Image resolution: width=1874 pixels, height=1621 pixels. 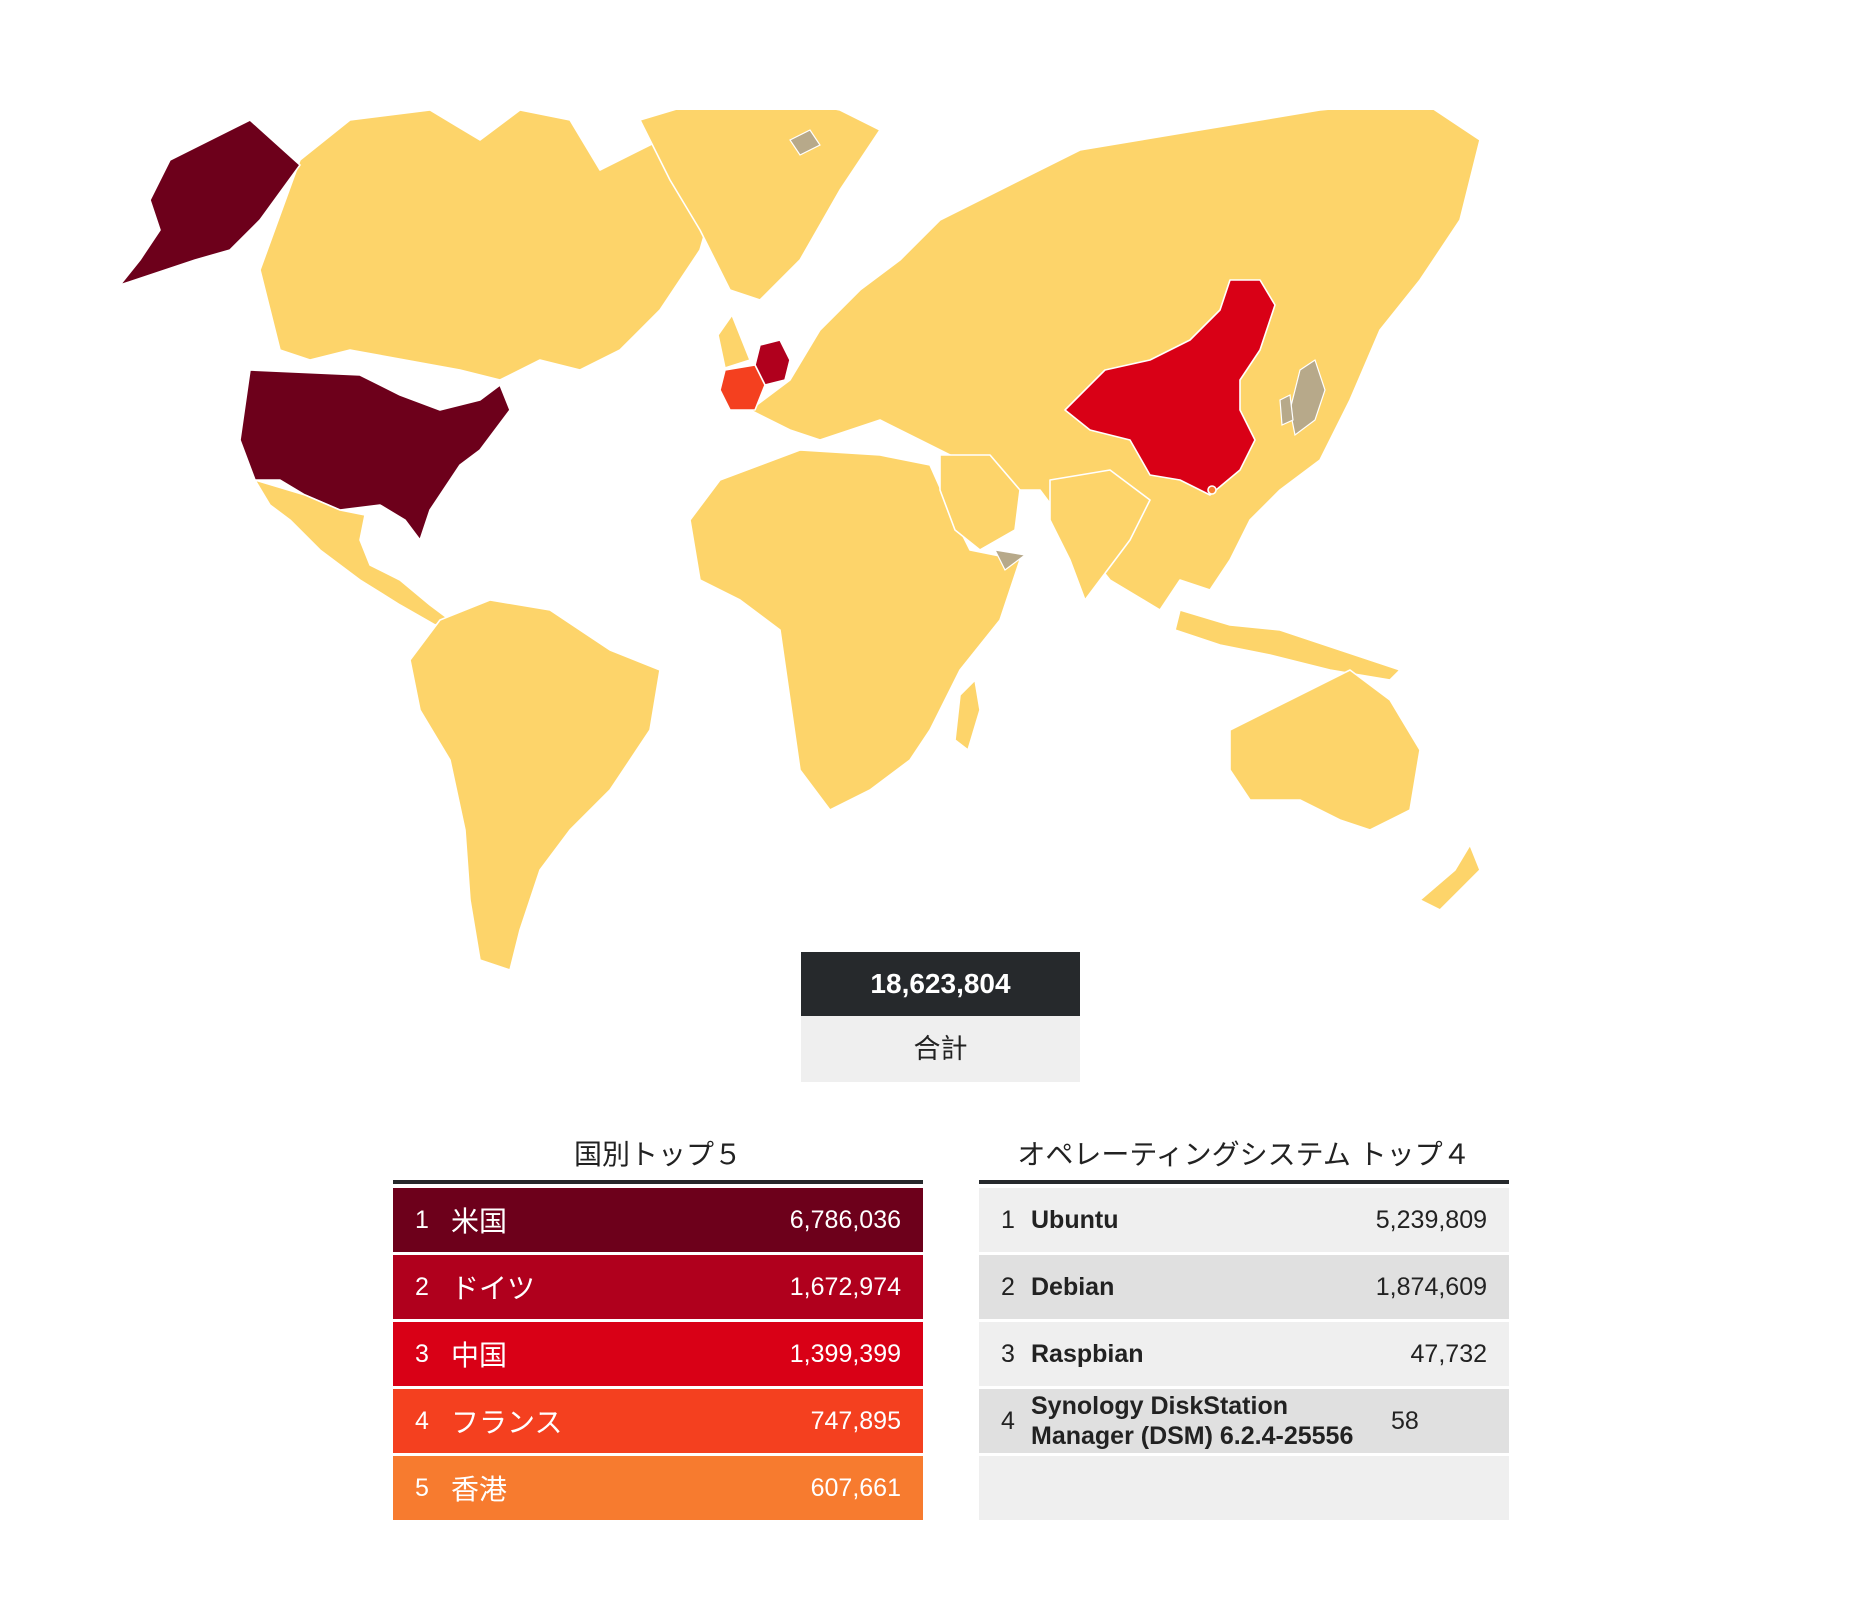 What do you see at coordinates (855, 1487) in the screenshot?
I see `country-value: 607,661` at bounding box center [855, 1487].